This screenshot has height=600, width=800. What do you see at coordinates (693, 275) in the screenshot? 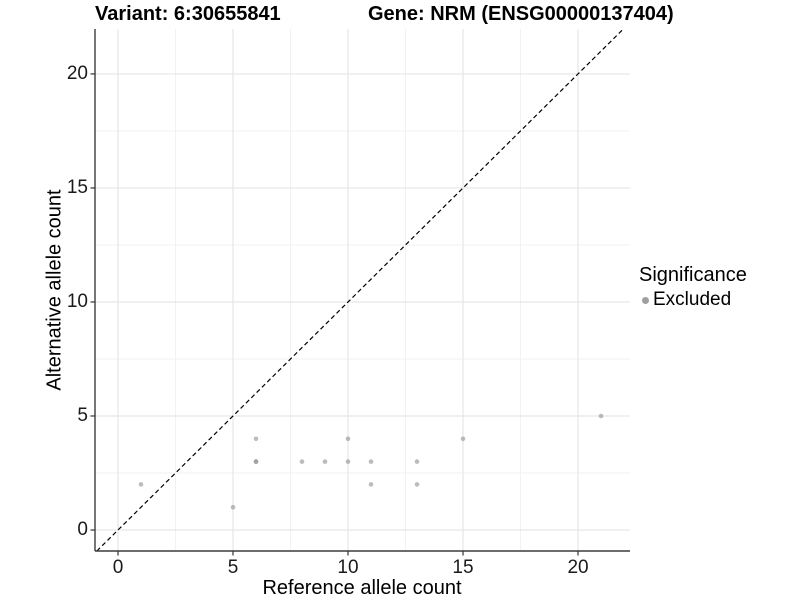
I see `legend-title: Significance` at bounding box center [693, 275].